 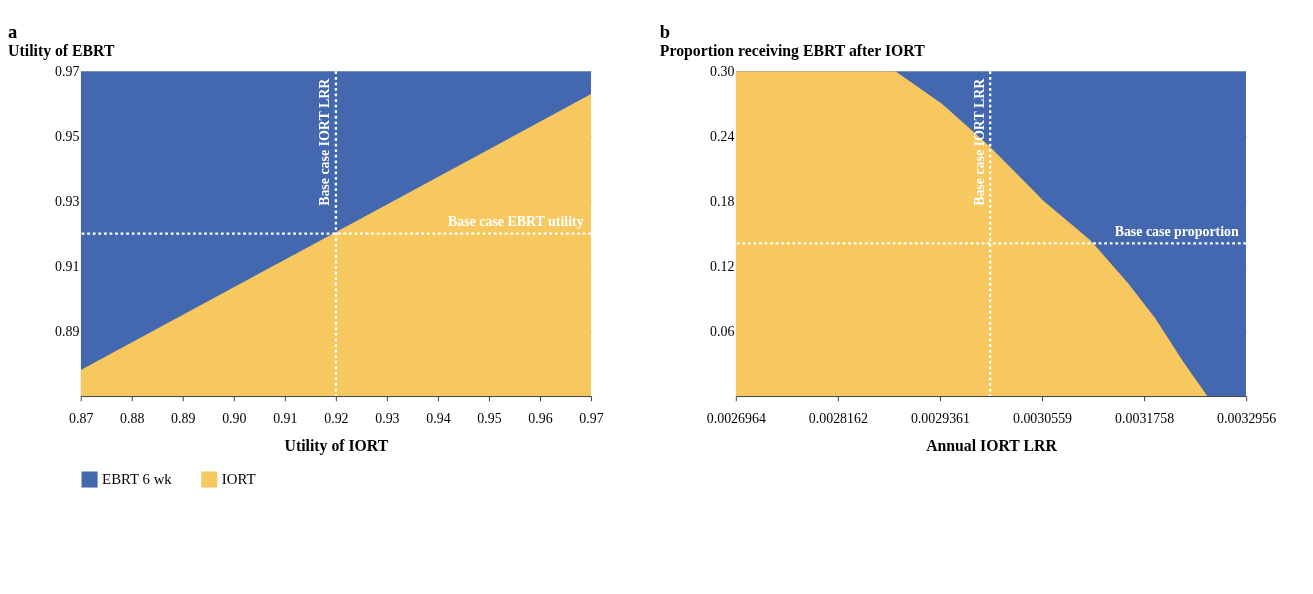 I want to click on x-tick-label: 0.0030559, so click(x=1042, y=419).